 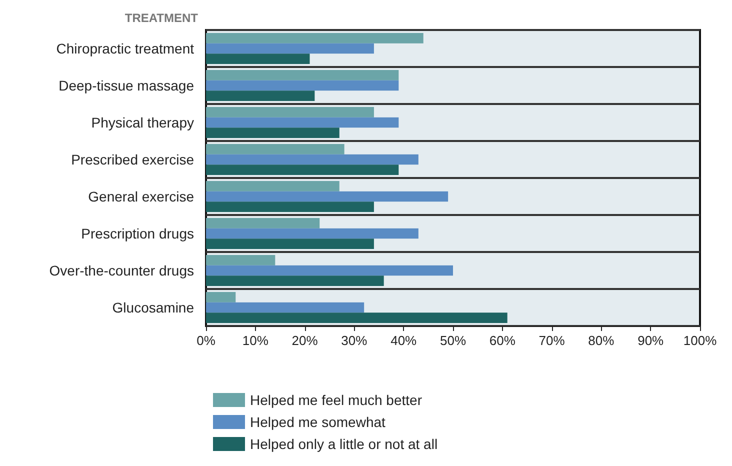 I want to click on y-tick-label: Glucosamine, so click(x=153, y=308).